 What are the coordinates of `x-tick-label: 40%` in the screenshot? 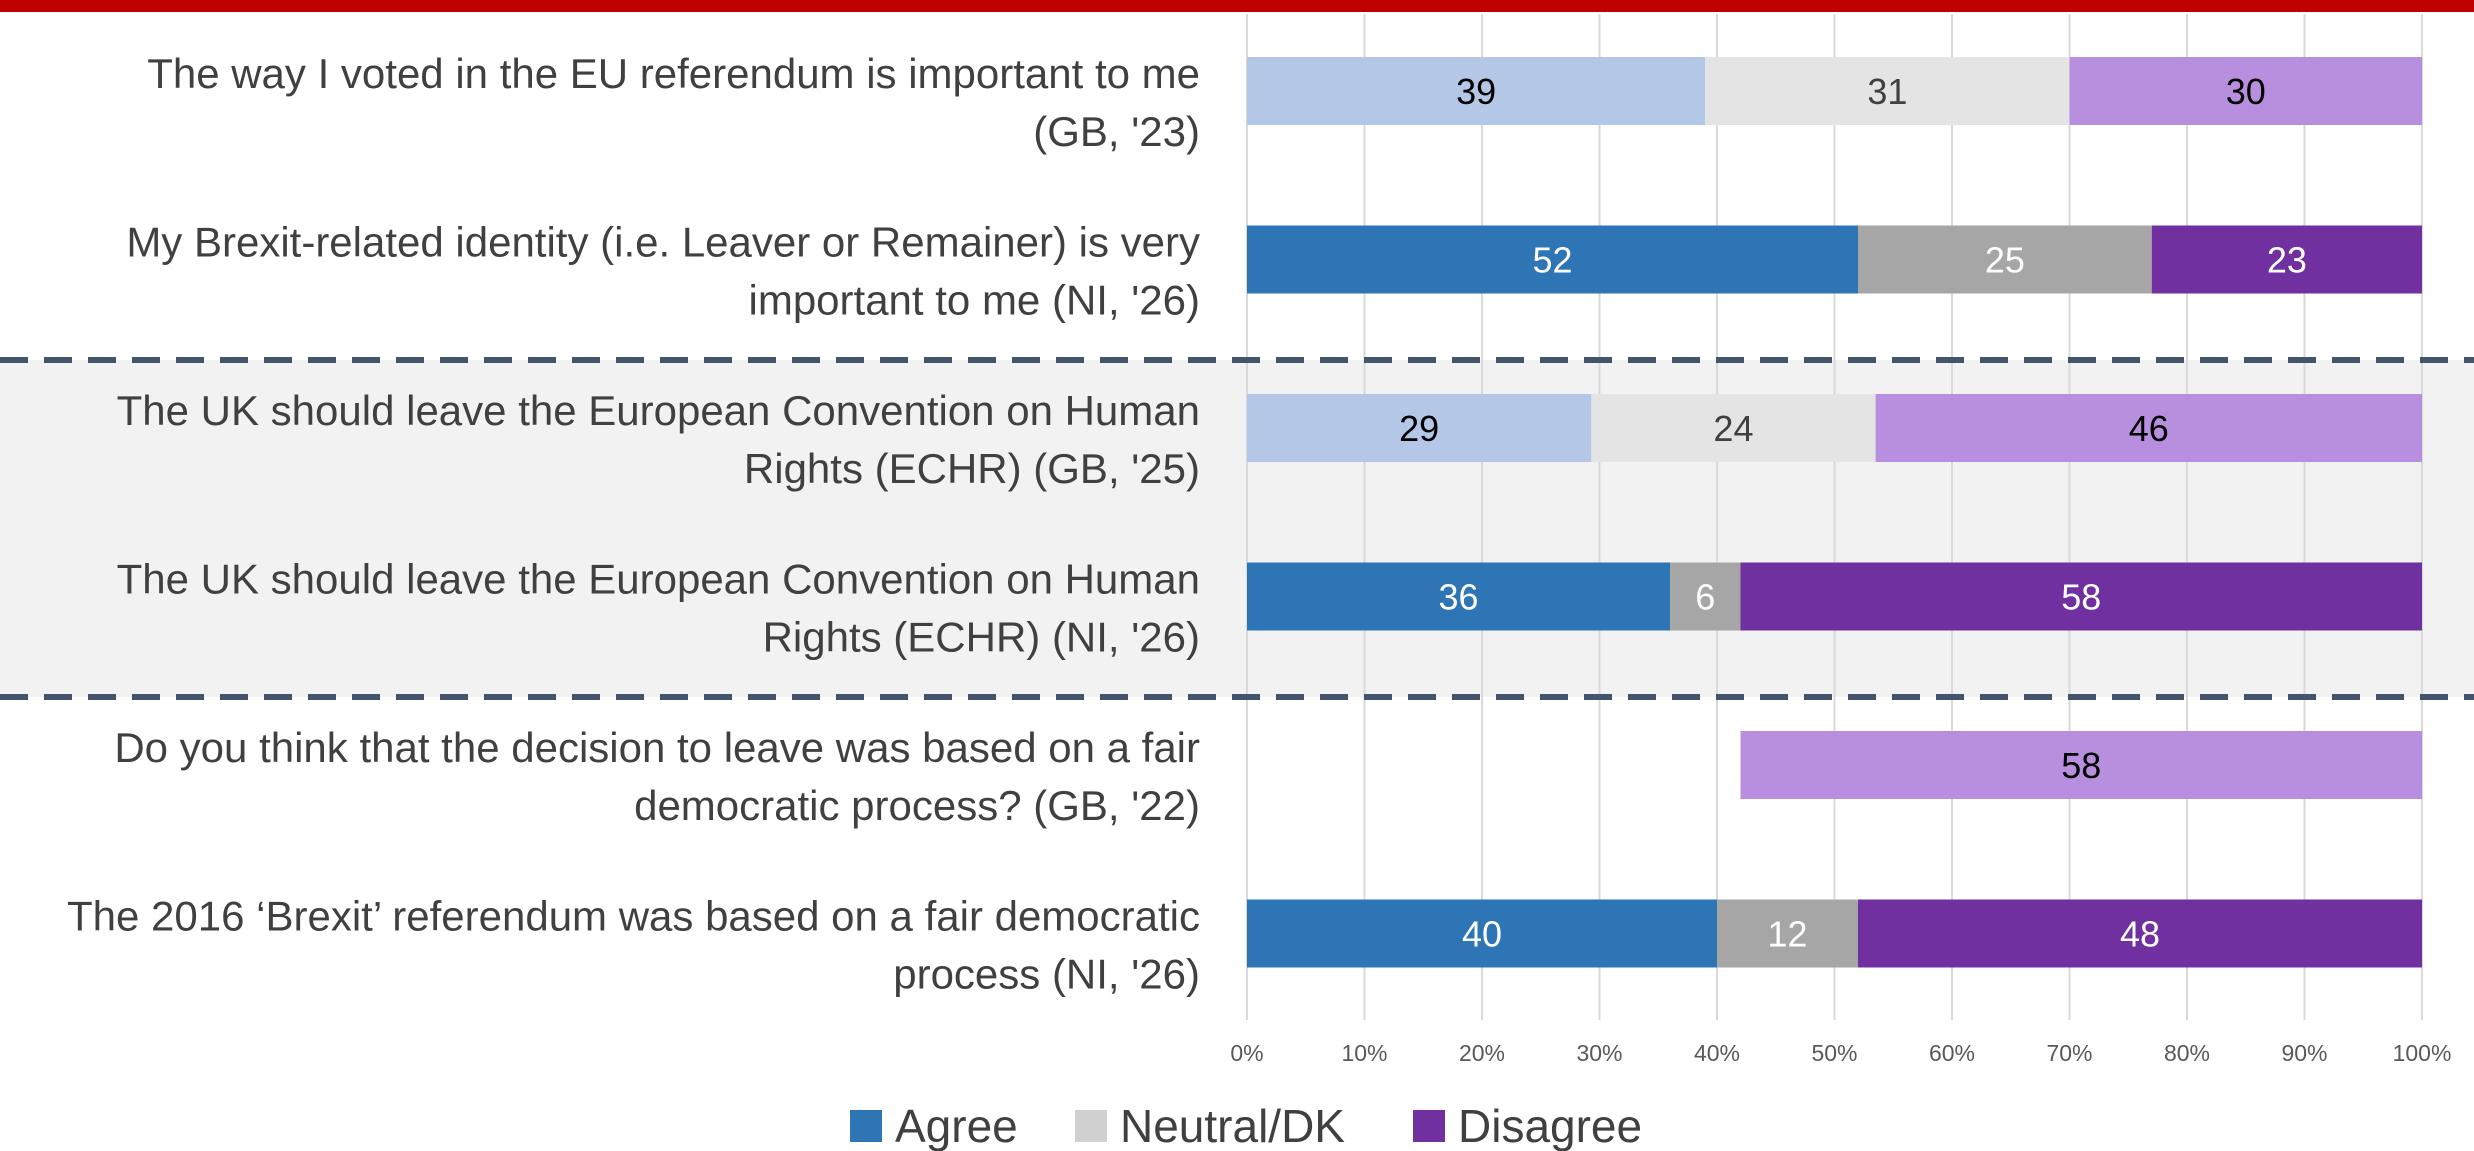 It's located at (1717, 1053).